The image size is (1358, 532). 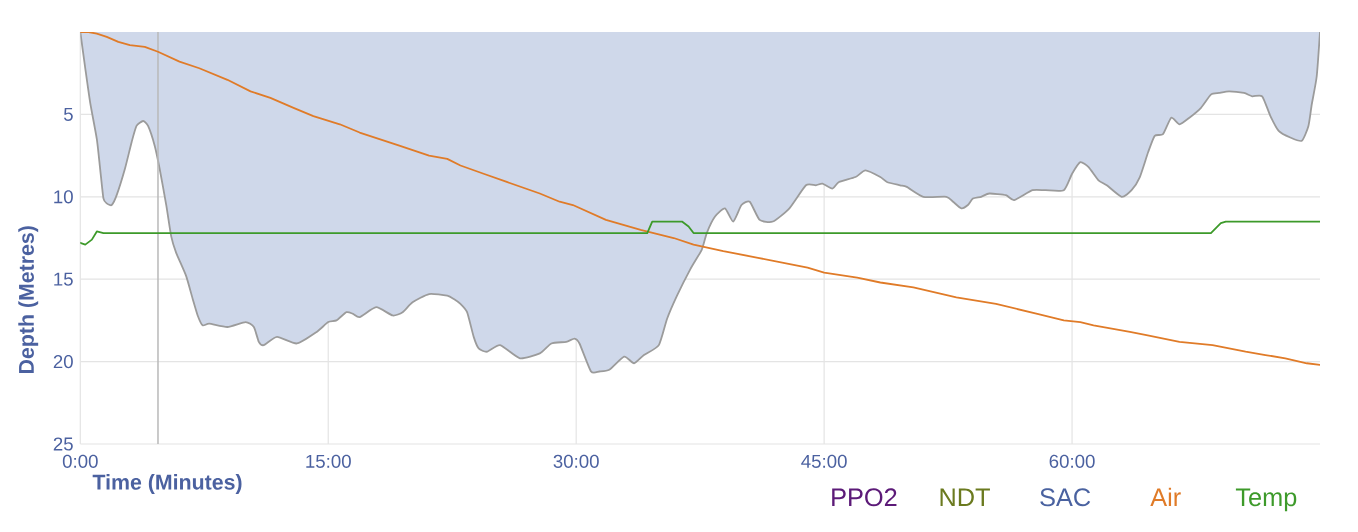 I want to click on y-tick-label: 10, so click(x=63, y=197).